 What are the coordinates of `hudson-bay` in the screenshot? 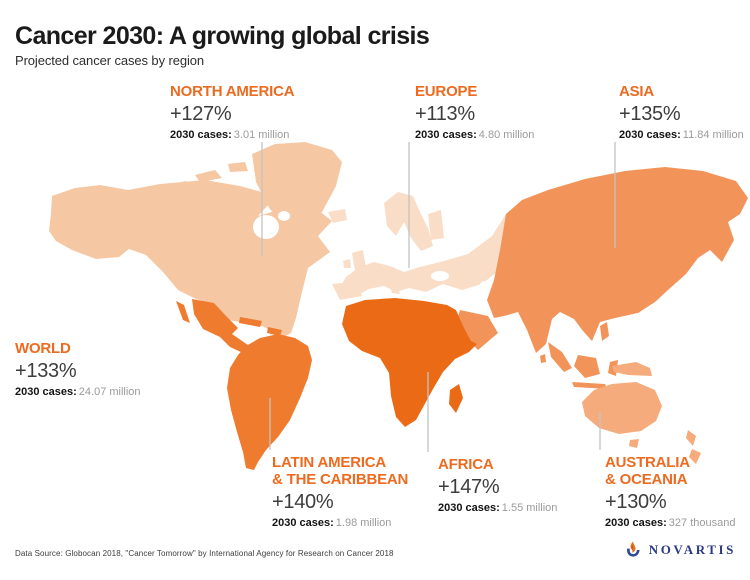 It's located at (266, 227).